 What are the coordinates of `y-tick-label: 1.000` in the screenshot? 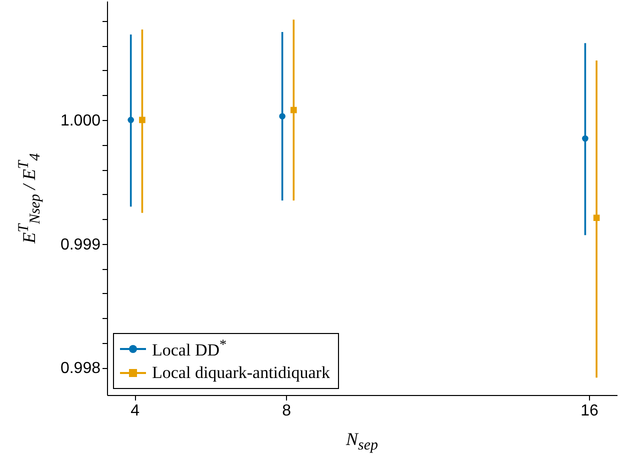 It's located at (80, 121).